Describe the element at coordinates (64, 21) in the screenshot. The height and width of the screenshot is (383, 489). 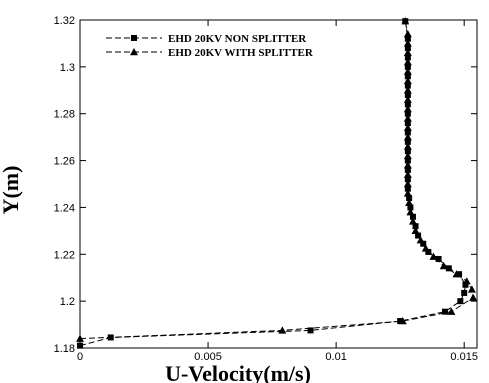
I see `y-tick-label: 1.32` at that location.